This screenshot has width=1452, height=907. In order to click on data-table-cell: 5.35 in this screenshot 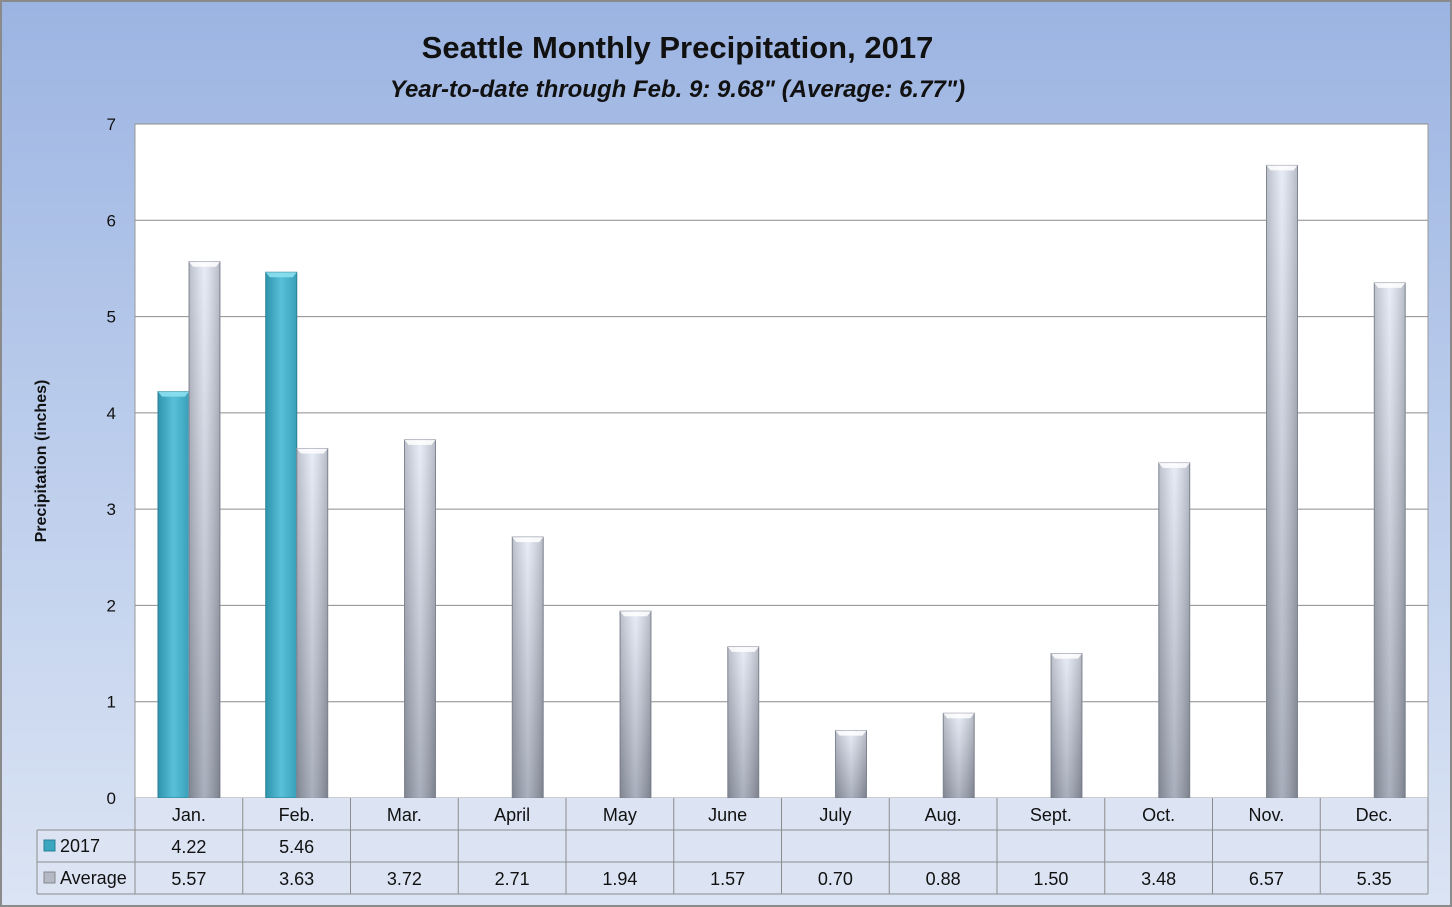, I will do `click(1374, 879)`.